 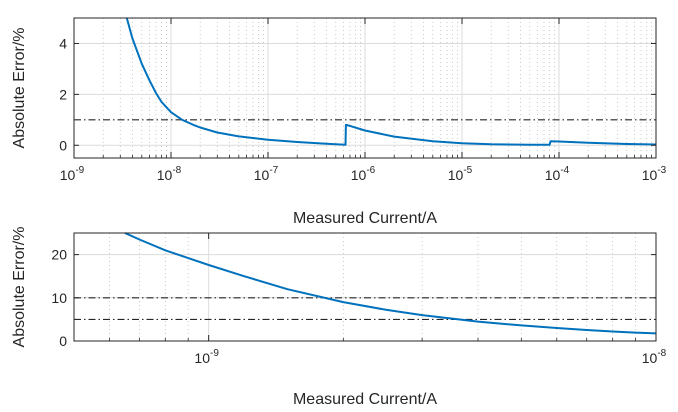 I want to click on x-tick-label: 10⁻³, so click(x=654, y=174).